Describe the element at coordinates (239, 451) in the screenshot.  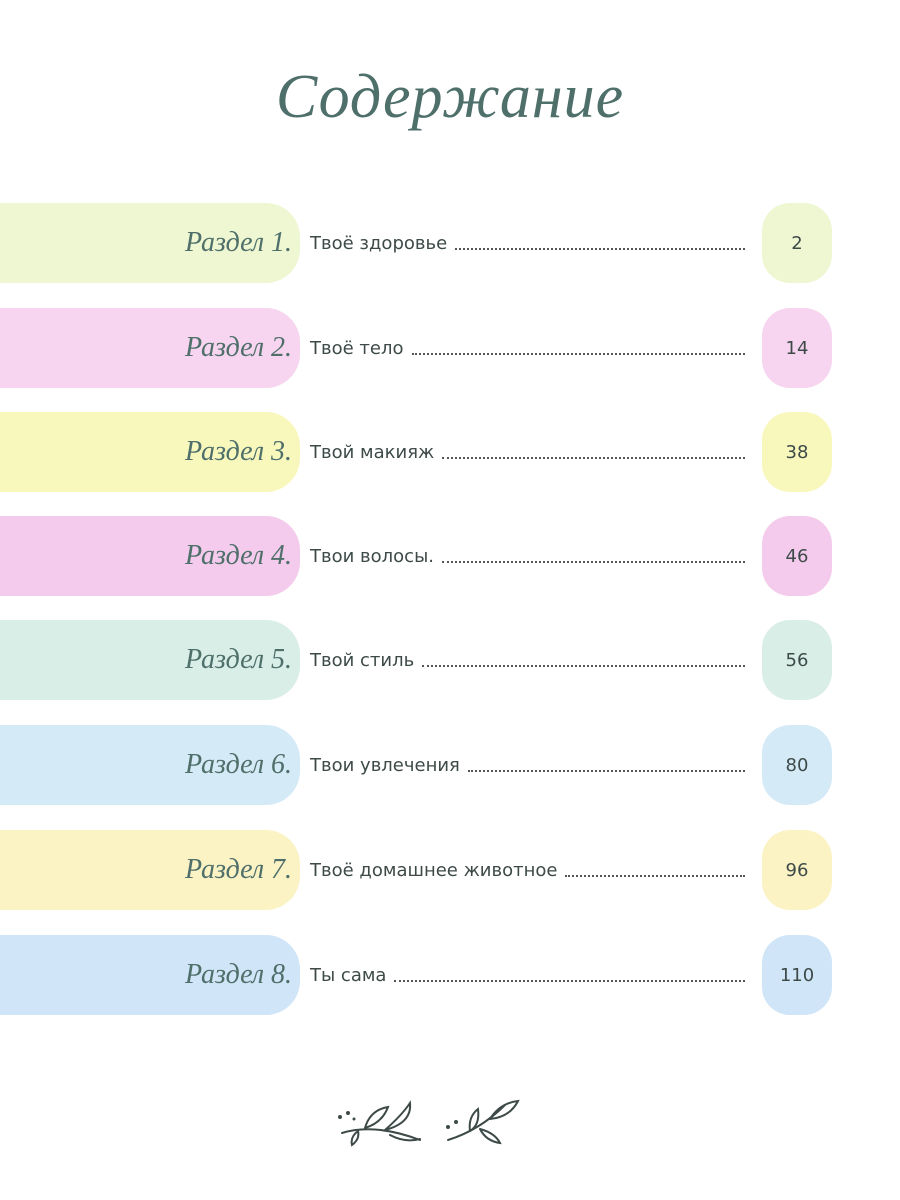
I see `section-label: Раздел 3.` at that location.